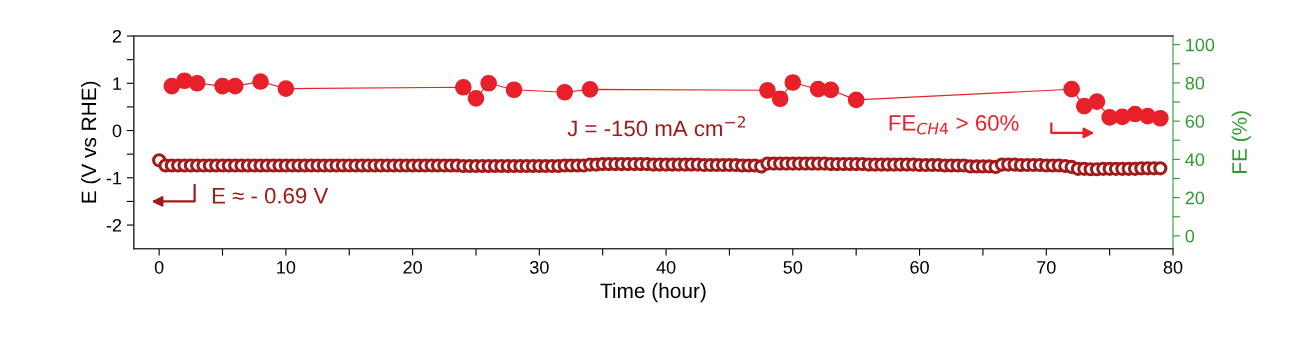 This screenshot has width=1299, height=343. What do you see at coordinates (656, 126) in the screenshot?
I see `annotation: J = -150 mA cm$^{−2}$` at bounding box center [656, 126].